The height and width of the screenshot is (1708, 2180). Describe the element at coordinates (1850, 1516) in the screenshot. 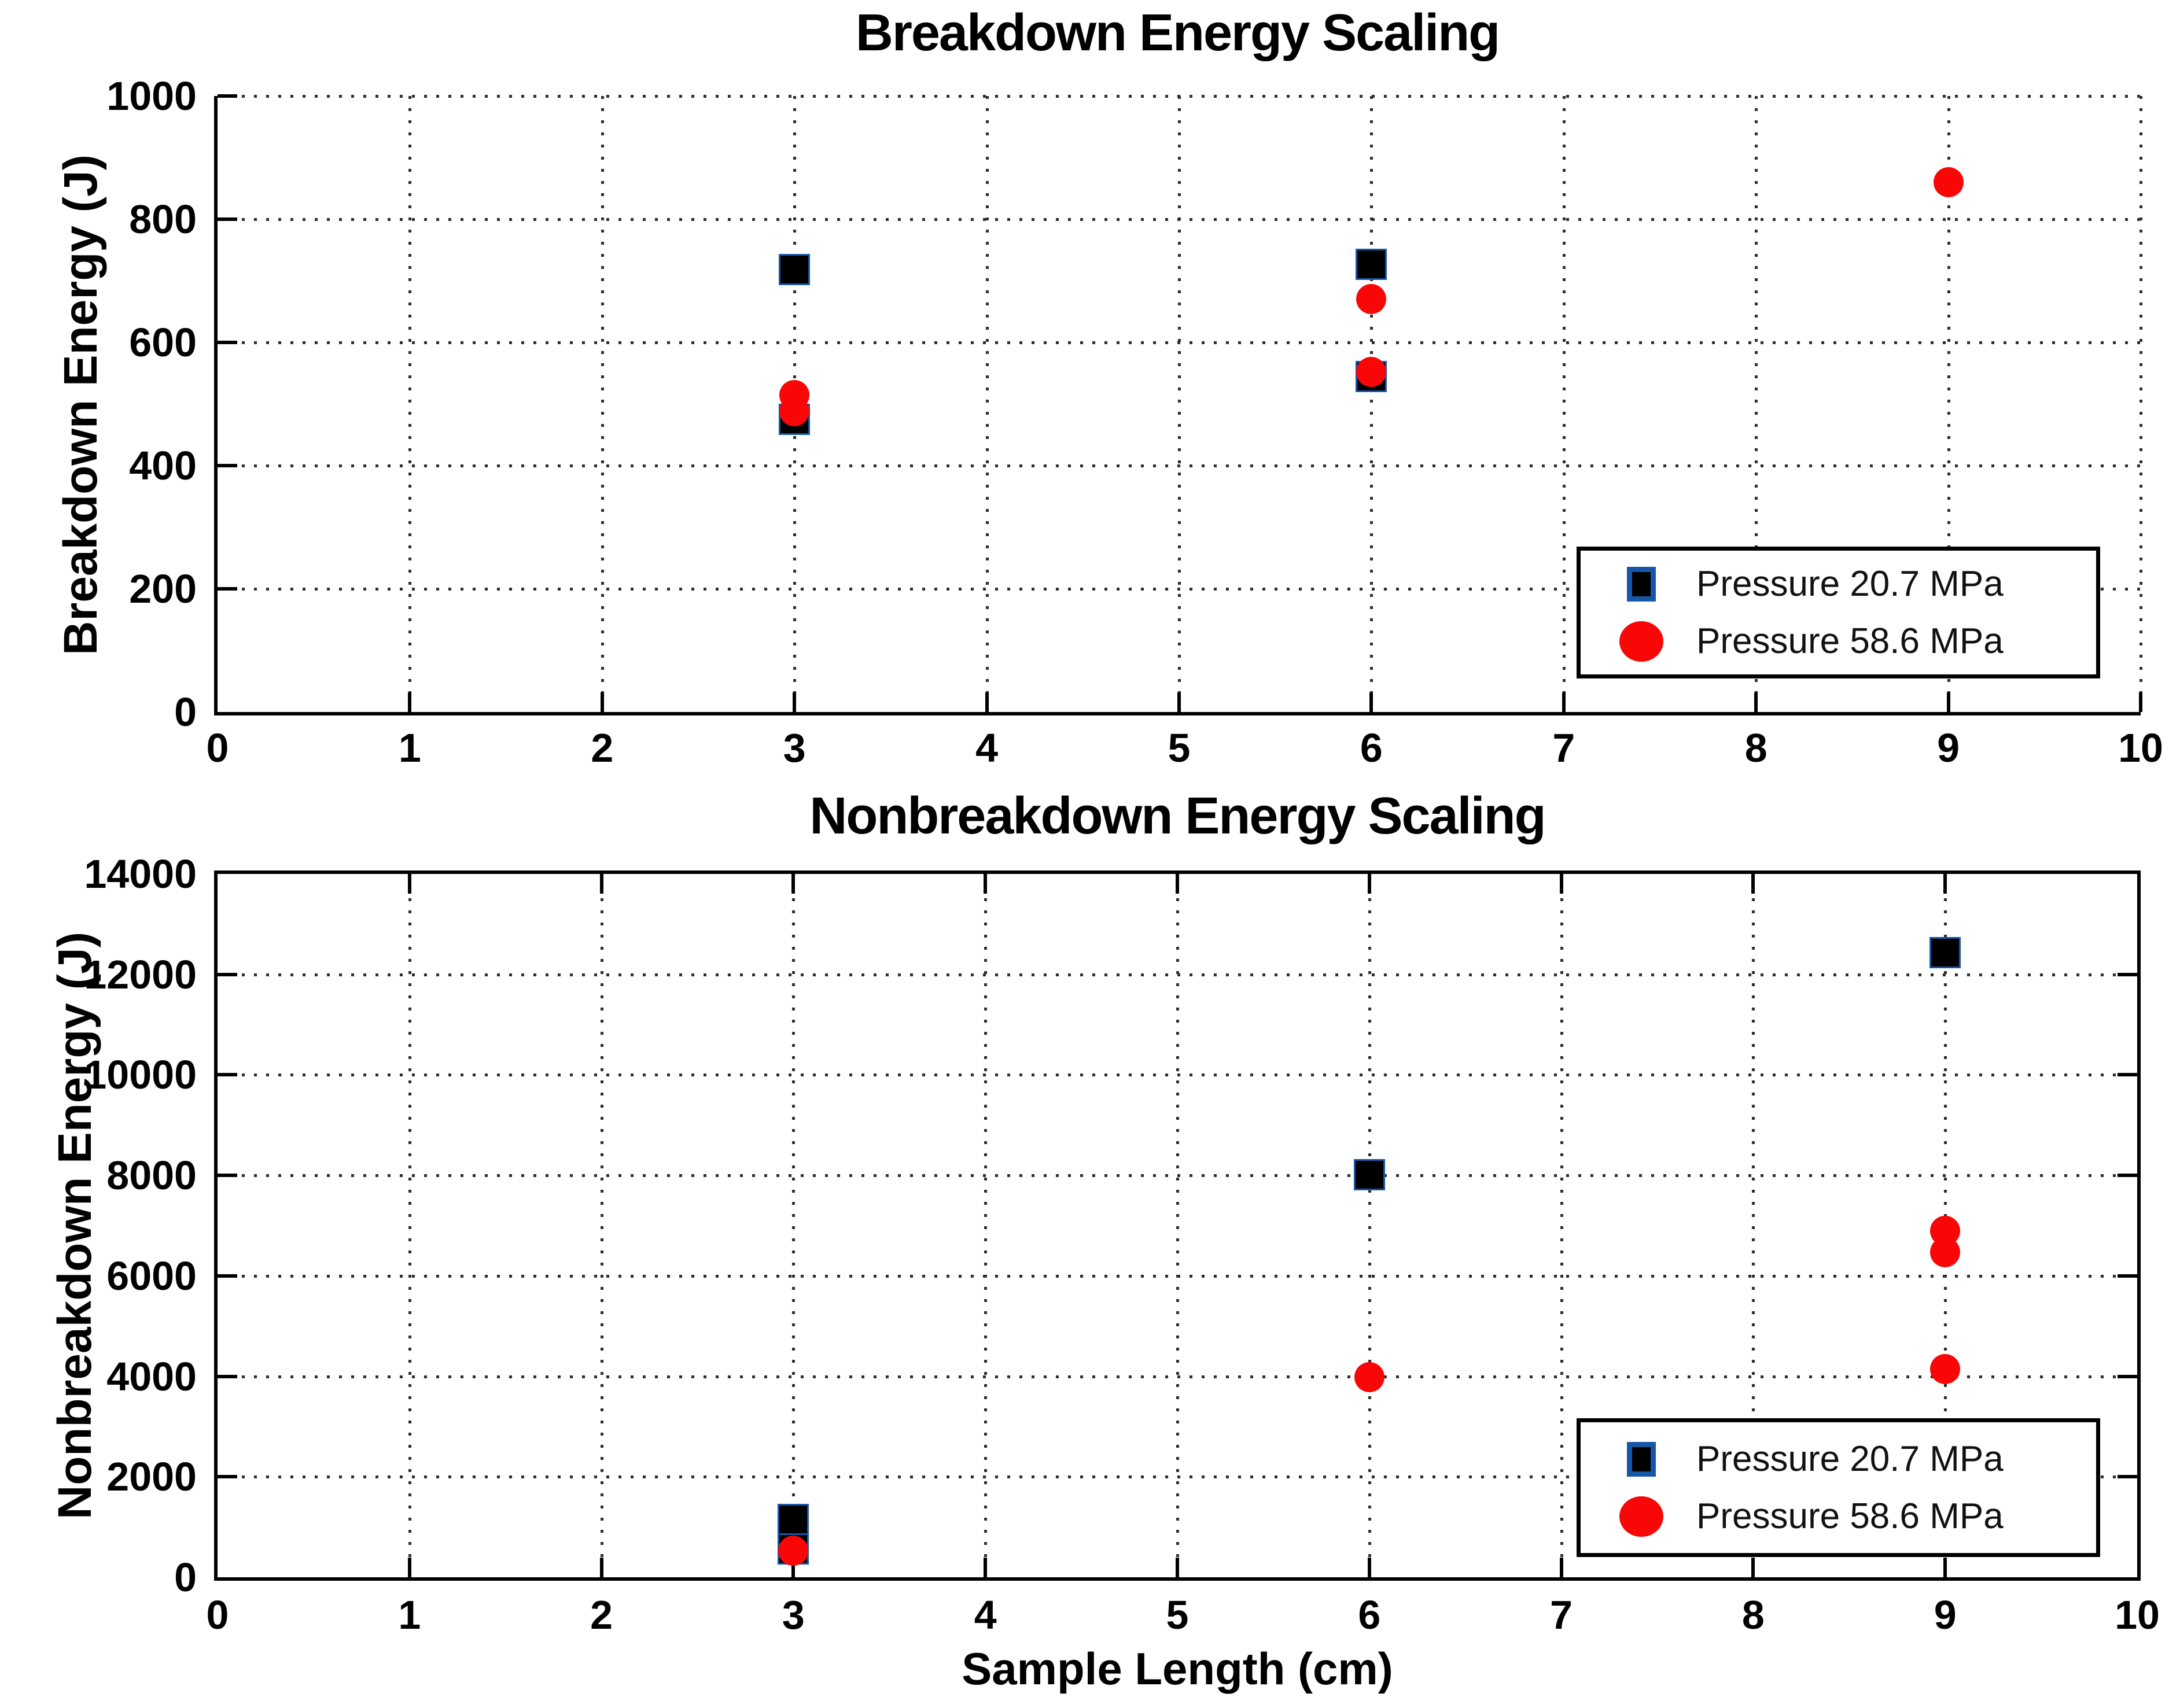

I see `legend-item-label: Pressure 58.6 MPa` at that location.